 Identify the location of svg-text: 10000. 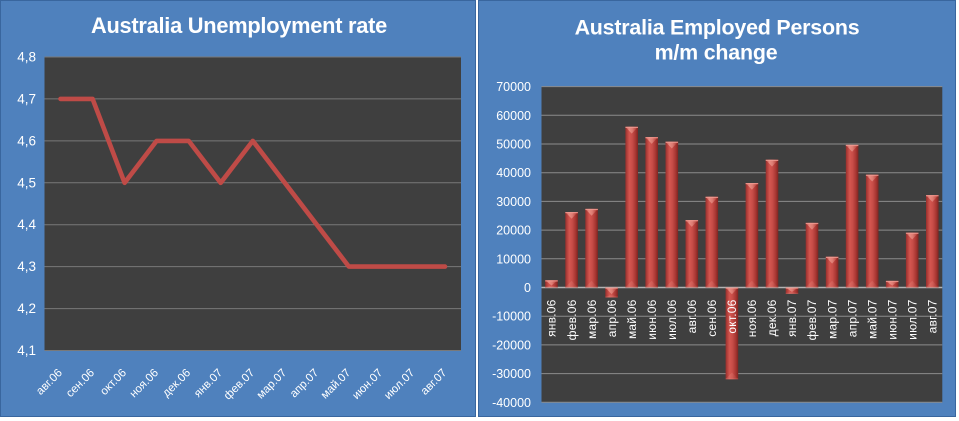
(513, 259).